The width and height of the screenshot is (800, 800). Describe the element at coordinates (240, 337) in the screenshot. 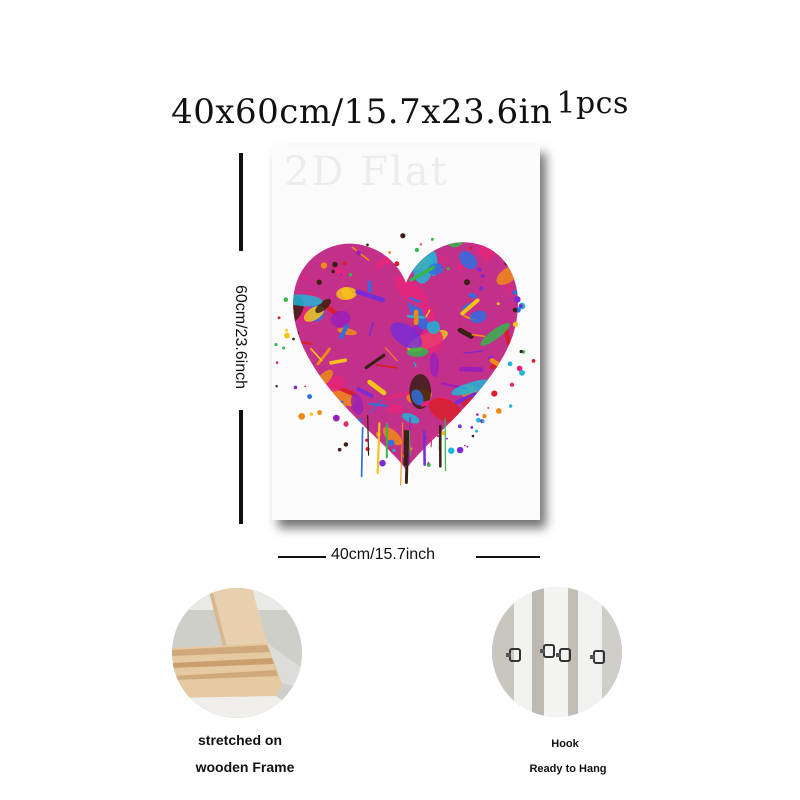

I see `height-label: 60cm/23.6inch` at that location.